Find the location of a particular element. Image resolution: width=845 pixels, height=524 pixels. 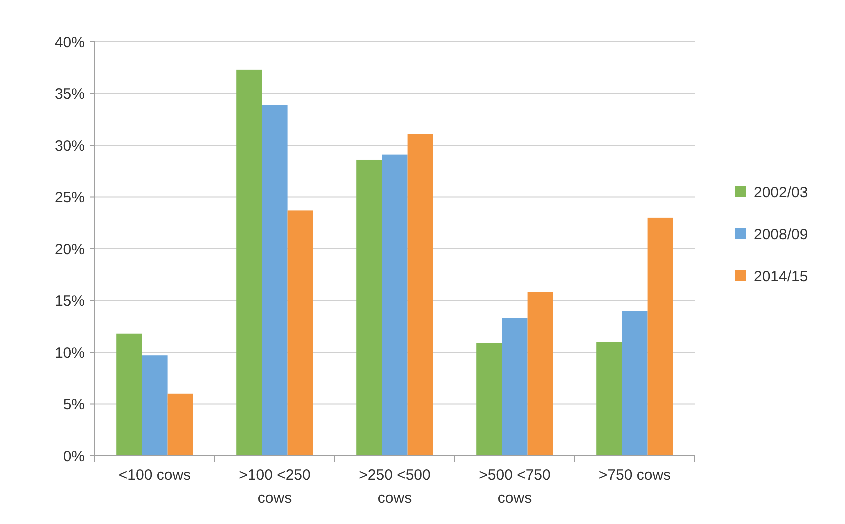

y-tick-label: 5% is located at coordinates (74, 405).